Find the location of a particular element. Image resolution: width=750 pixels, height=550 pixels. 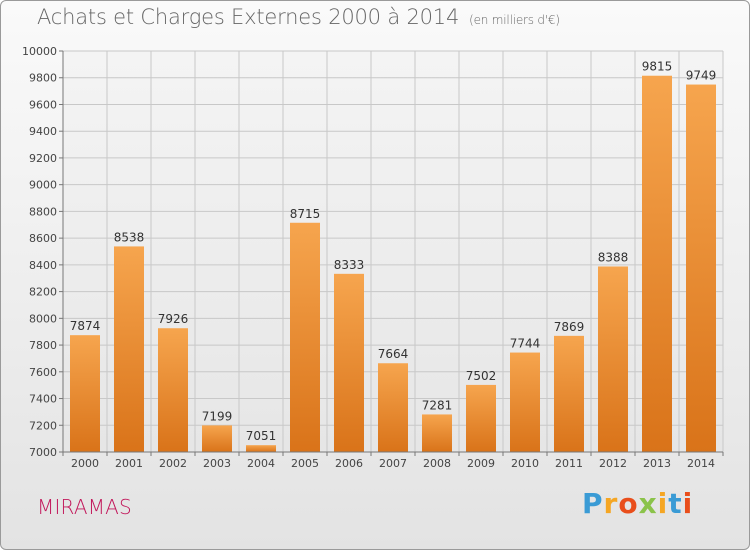

bar-2003 is located at coordinates (217, 438).